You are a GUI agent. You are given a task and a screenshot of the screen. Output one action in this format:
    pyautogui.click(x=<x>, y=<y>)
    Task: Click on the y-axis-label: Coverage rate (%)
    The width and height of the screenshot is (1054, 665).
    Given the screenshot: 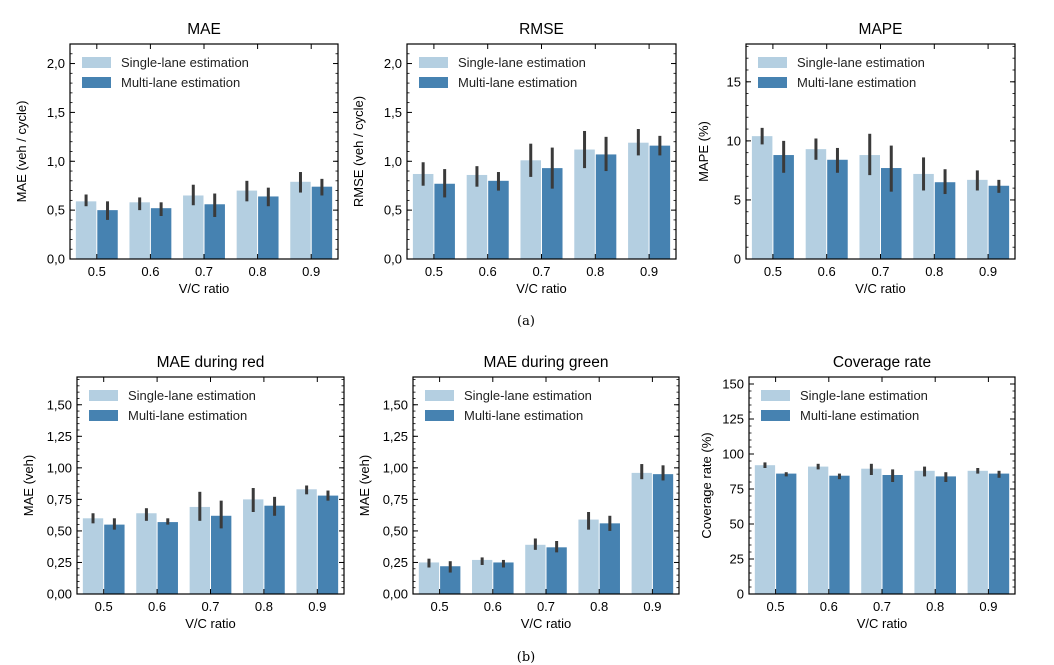 What is the action you would take?
    pyautogui.click(x=706, y=485)
    